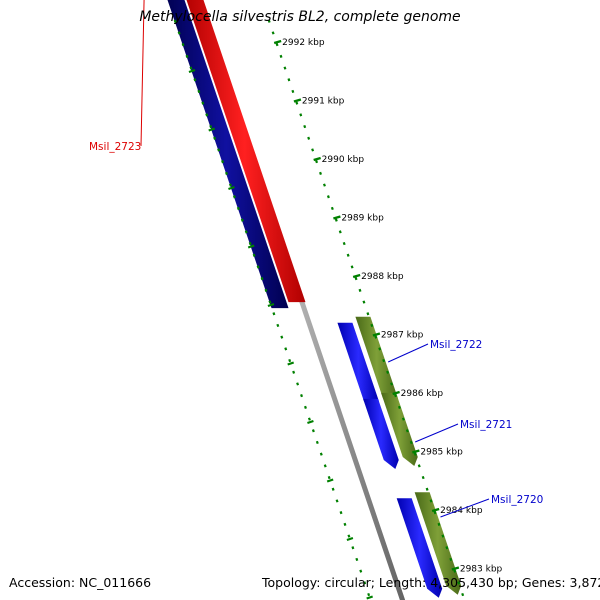  Describe the element at coordinates (517, 500) in the screenshot. I see `gene-label-msil-2720: Msil_2720` at that location.